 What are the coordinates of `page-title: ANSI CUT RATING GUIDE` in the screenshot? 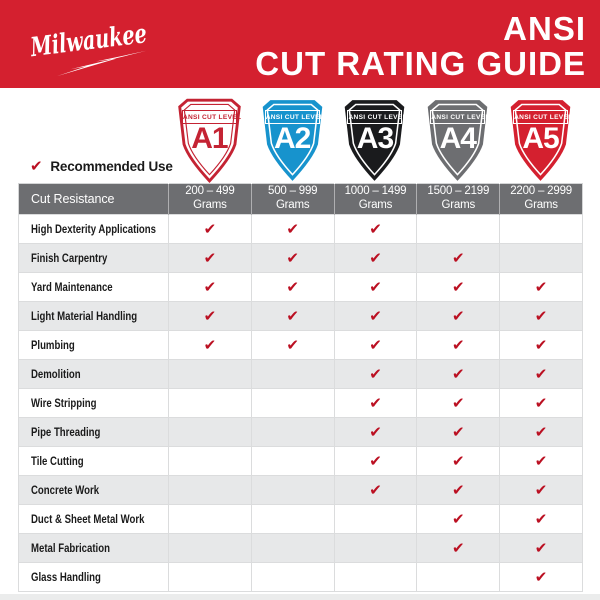 It's located at (420, 44).